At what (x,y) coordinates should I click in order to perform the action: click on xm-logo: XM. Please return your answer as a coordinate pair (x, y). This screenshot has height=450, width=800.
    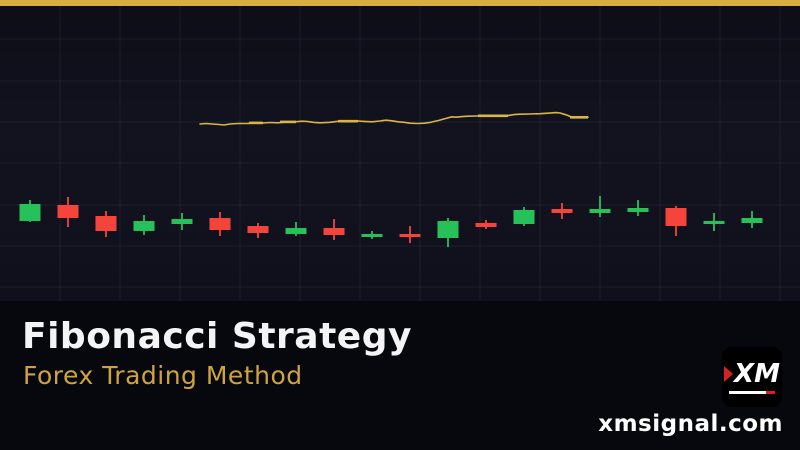
    Looking at the image, I should click on (752, 377).